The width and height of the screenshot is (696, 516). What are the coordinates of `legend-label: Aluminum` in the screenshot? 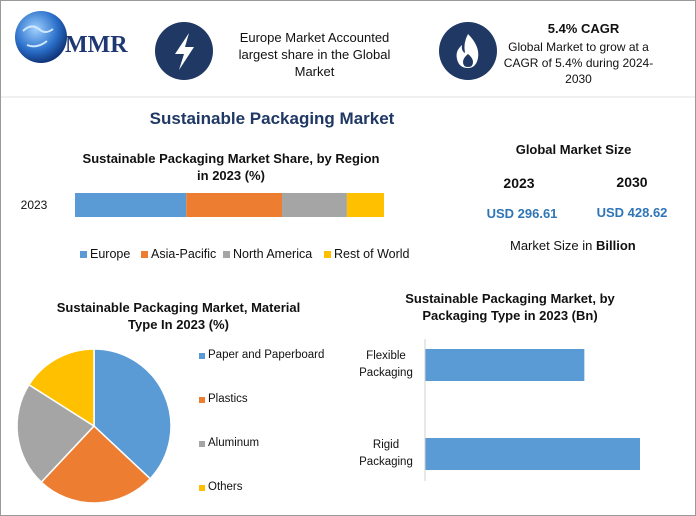 It's located at (234, 443).